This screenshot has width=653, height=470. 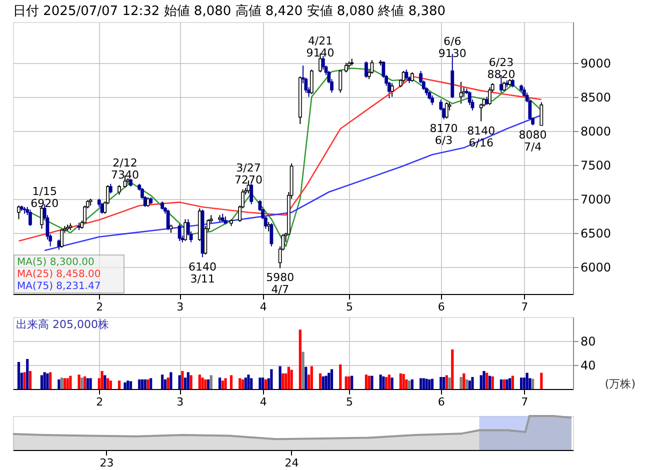 I want to click on chart-title: 日付 2025/07/07 12:32 始値 8,080 高値 8,420 安値 8,080 終値 8,380, so click(x=229, y=11).